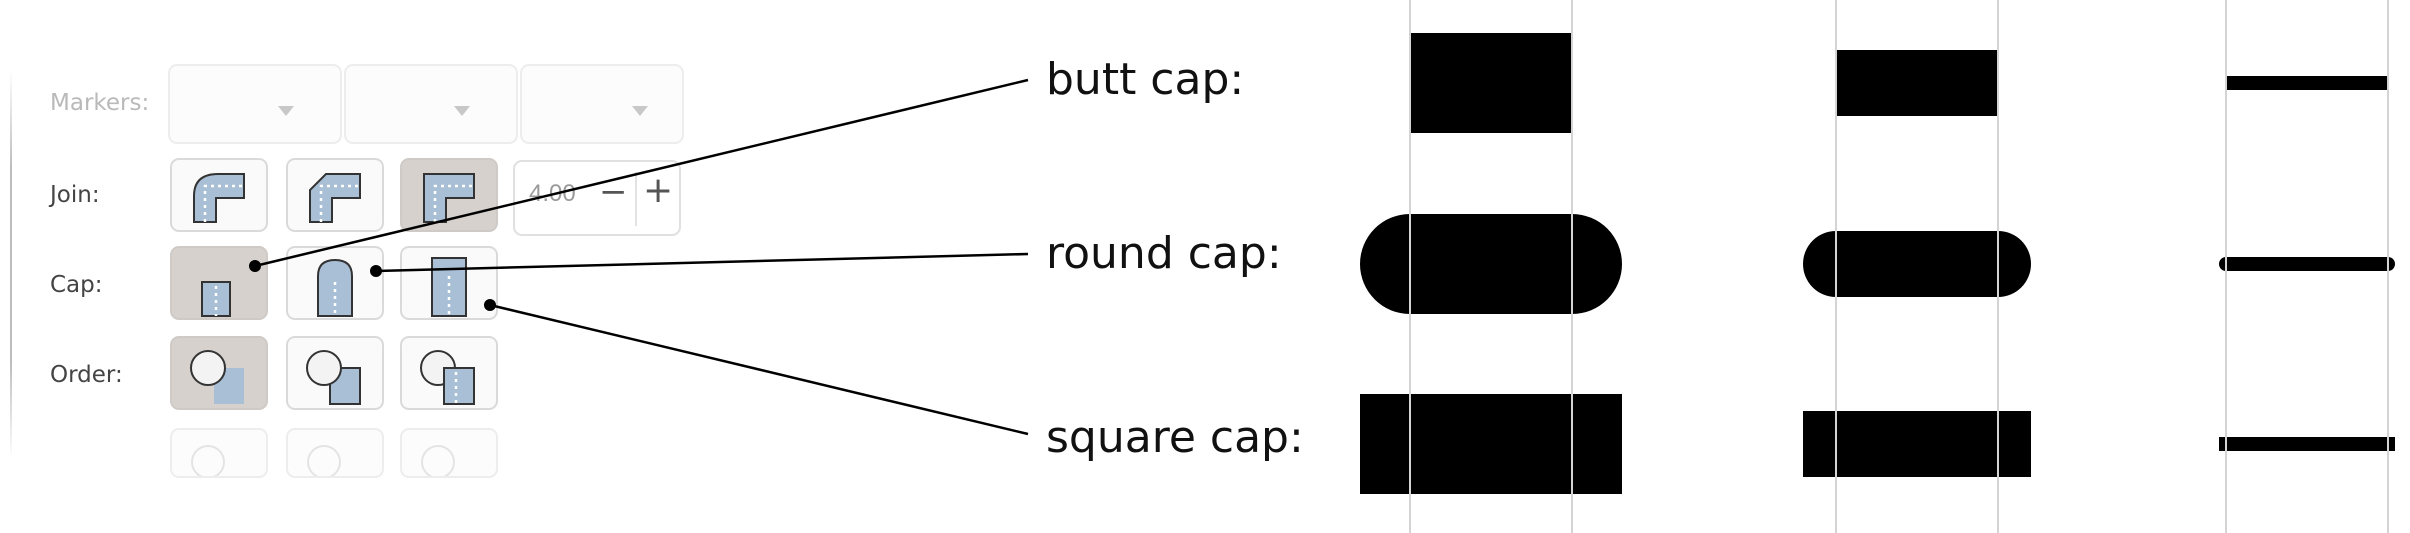 This screenshot has width=2410, height=533. Describe the element at coordinates (1145, 79) in the screenshot. I see `butt-cap-callout: butt cap:` at that location.